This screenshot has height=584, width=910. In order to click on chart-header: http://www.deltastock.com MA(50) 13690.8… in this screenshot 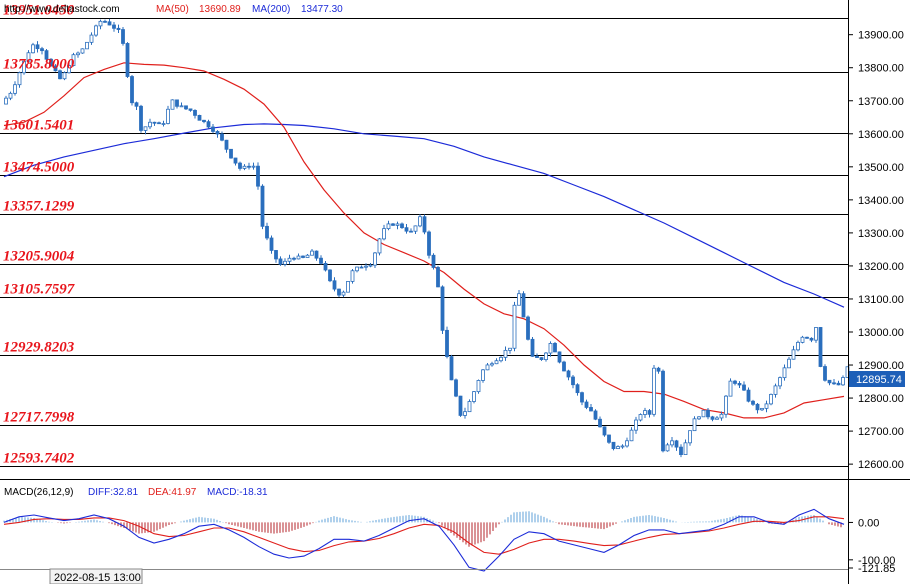, I will do `click(173, 9)`.